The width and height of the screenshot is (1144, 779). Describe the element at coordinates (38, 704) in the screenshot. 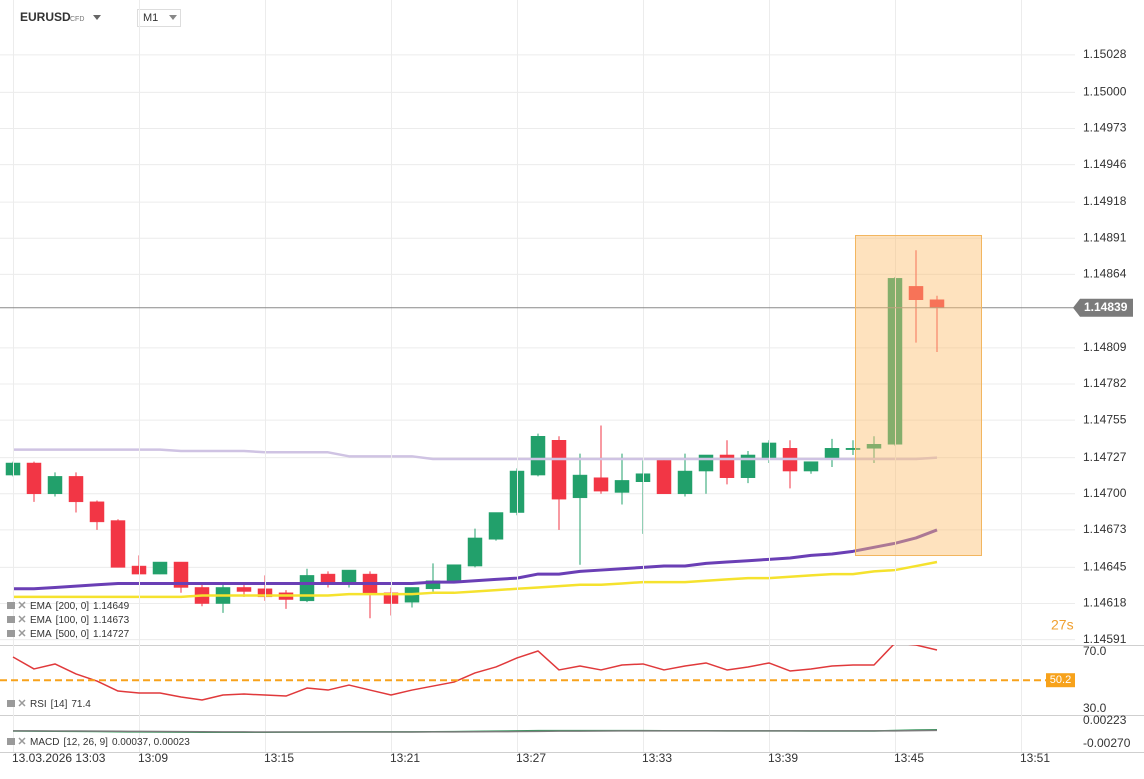

I see `legend-part: RSI` at that location.